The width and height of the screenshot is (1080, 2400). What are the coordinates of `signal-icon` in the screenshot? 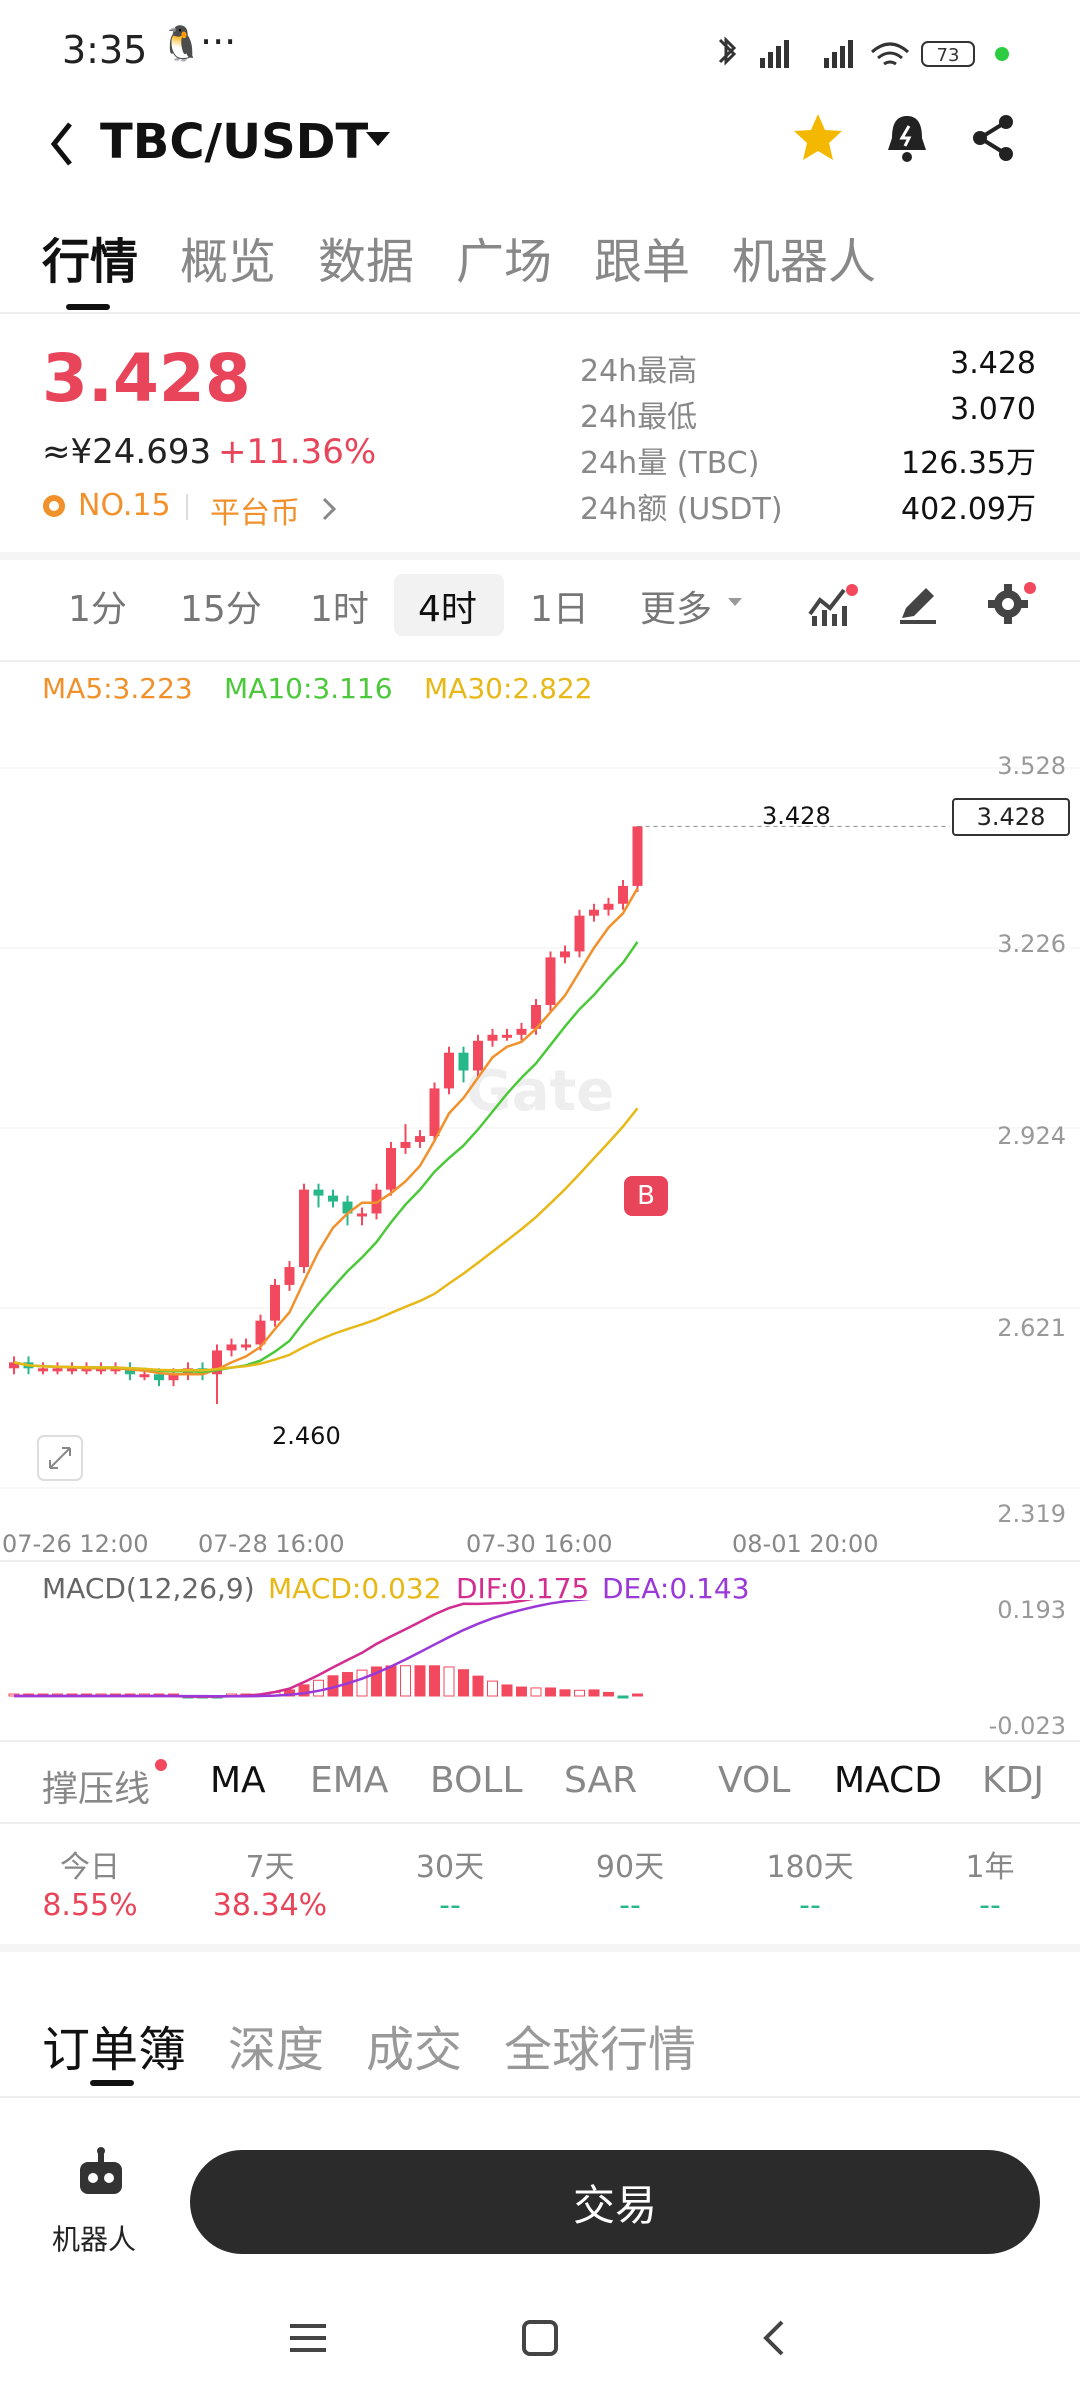 It's located at (774, 54).